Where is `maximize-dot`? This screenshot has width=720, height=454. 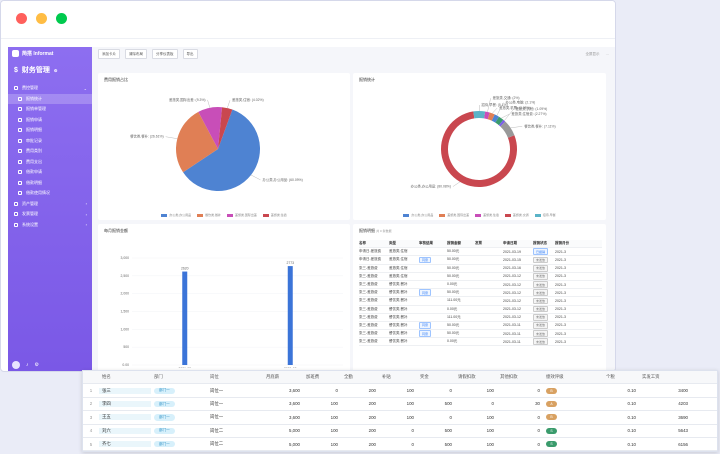 maximize-dot is located at coordinates (61, 18).